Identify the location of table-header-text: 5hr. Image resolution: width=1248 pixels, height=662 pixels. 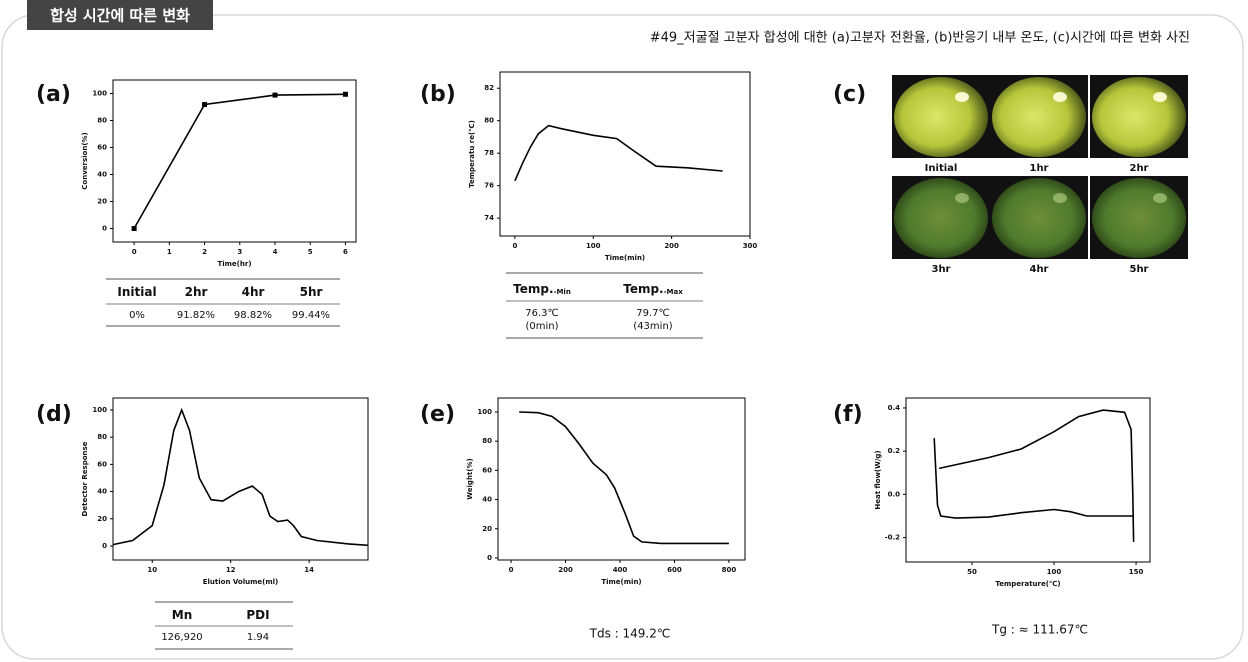
(311, 292).